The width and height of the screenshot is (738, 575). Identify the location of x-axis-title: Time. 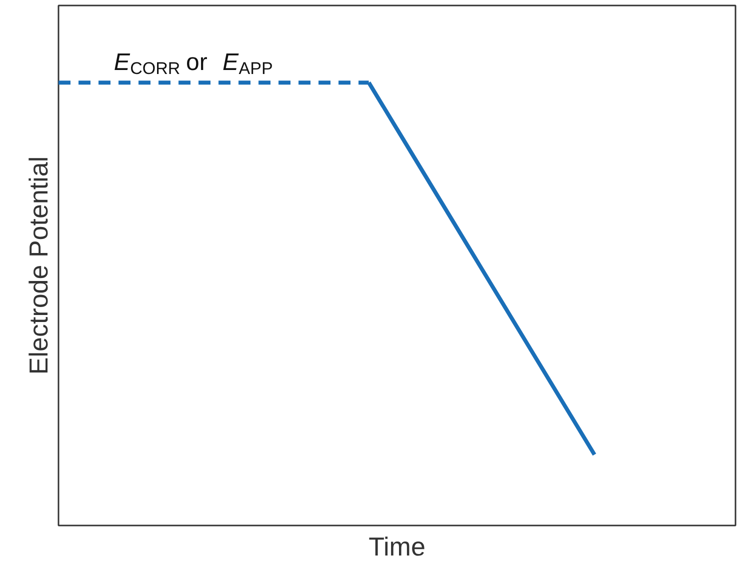
(397, 547).